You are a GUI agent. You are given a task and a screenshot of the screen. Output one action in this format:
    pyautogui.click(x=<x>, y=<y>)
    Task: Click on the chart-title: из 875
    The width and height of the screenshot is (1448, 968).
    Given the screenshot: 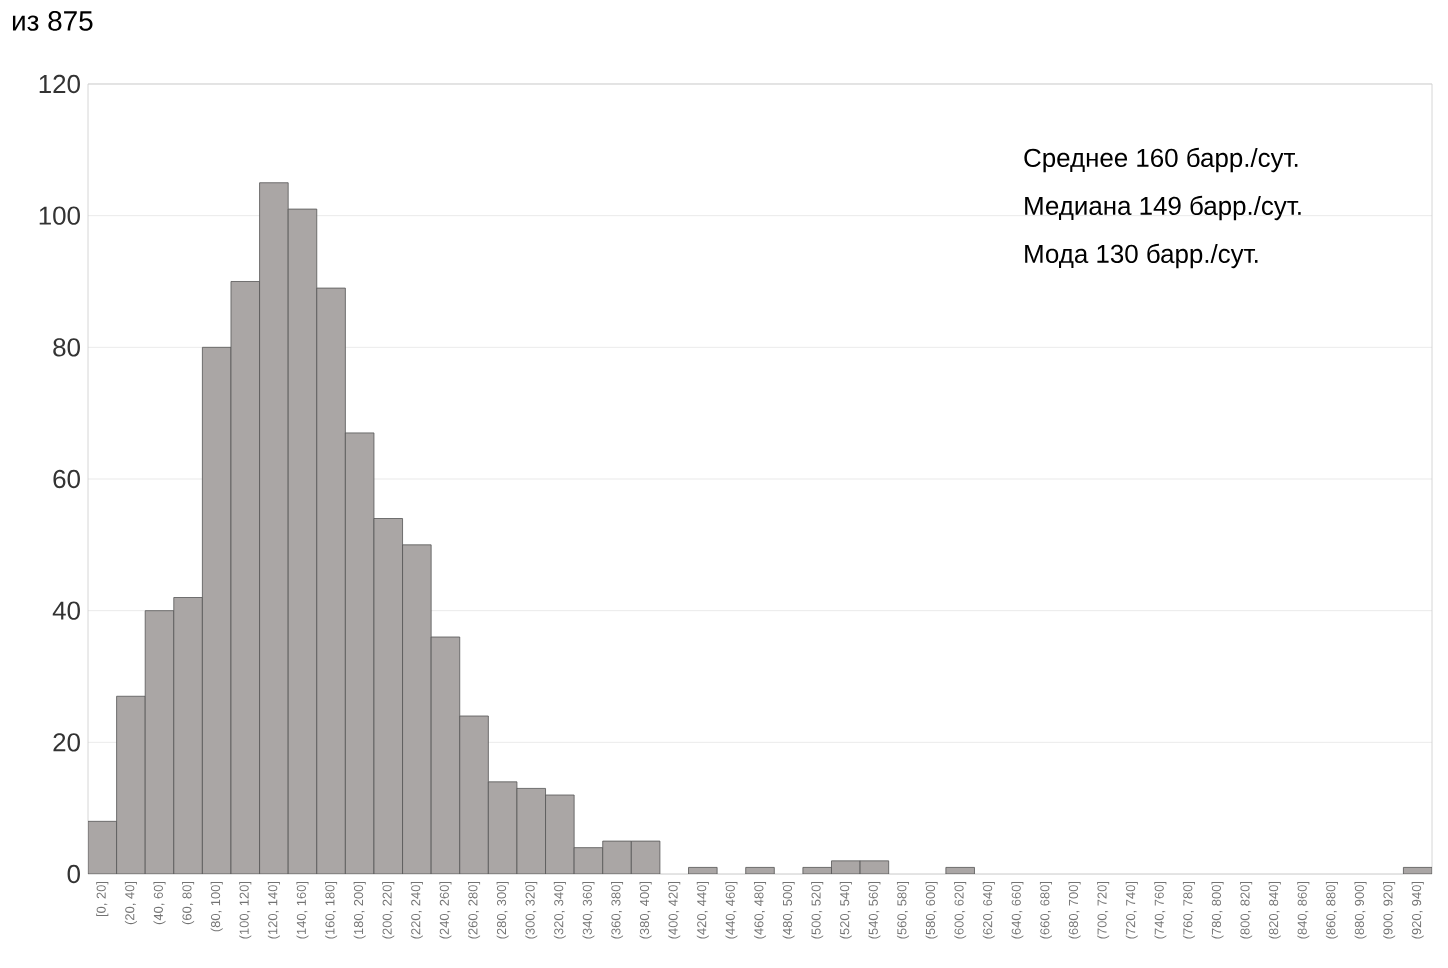 What is the action you would take?
    pyautogui.click(x=52, y=21)
    